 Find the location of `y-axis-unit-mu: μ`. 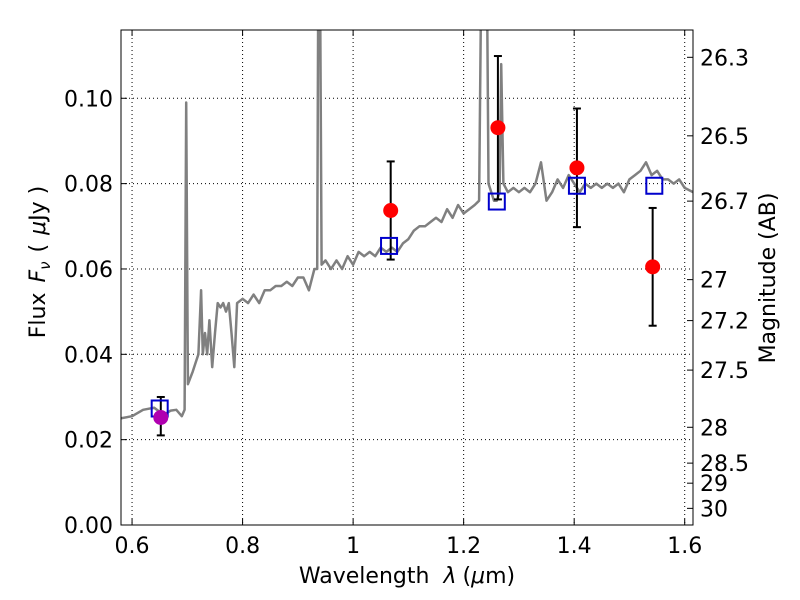

y-axis-unit-mu: μ is located at coordinates (38, 228).